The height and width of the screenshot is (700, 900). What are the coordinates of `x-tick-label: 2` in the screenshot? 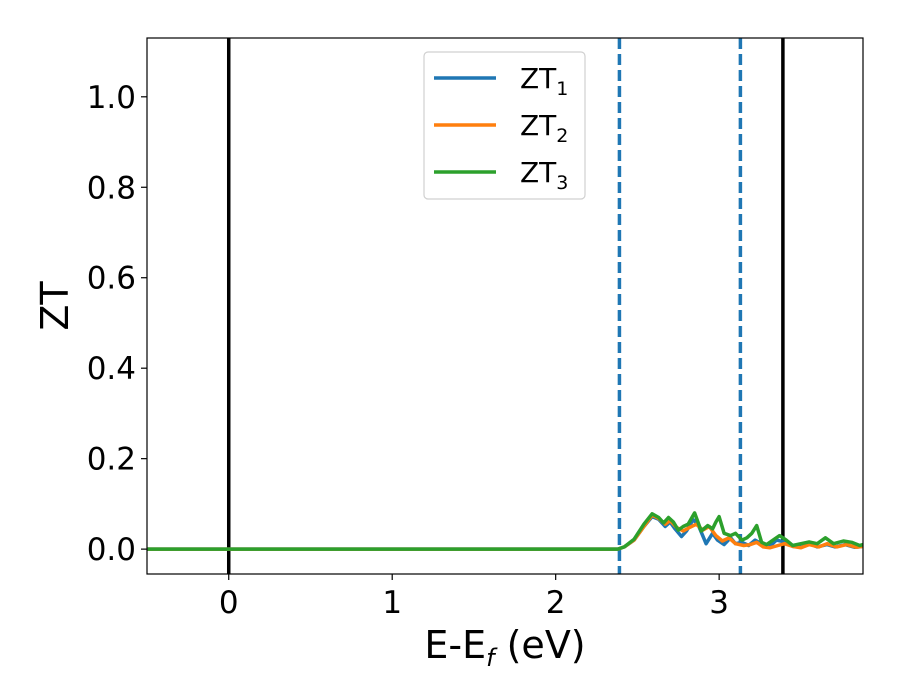 It's located at (556, 603).